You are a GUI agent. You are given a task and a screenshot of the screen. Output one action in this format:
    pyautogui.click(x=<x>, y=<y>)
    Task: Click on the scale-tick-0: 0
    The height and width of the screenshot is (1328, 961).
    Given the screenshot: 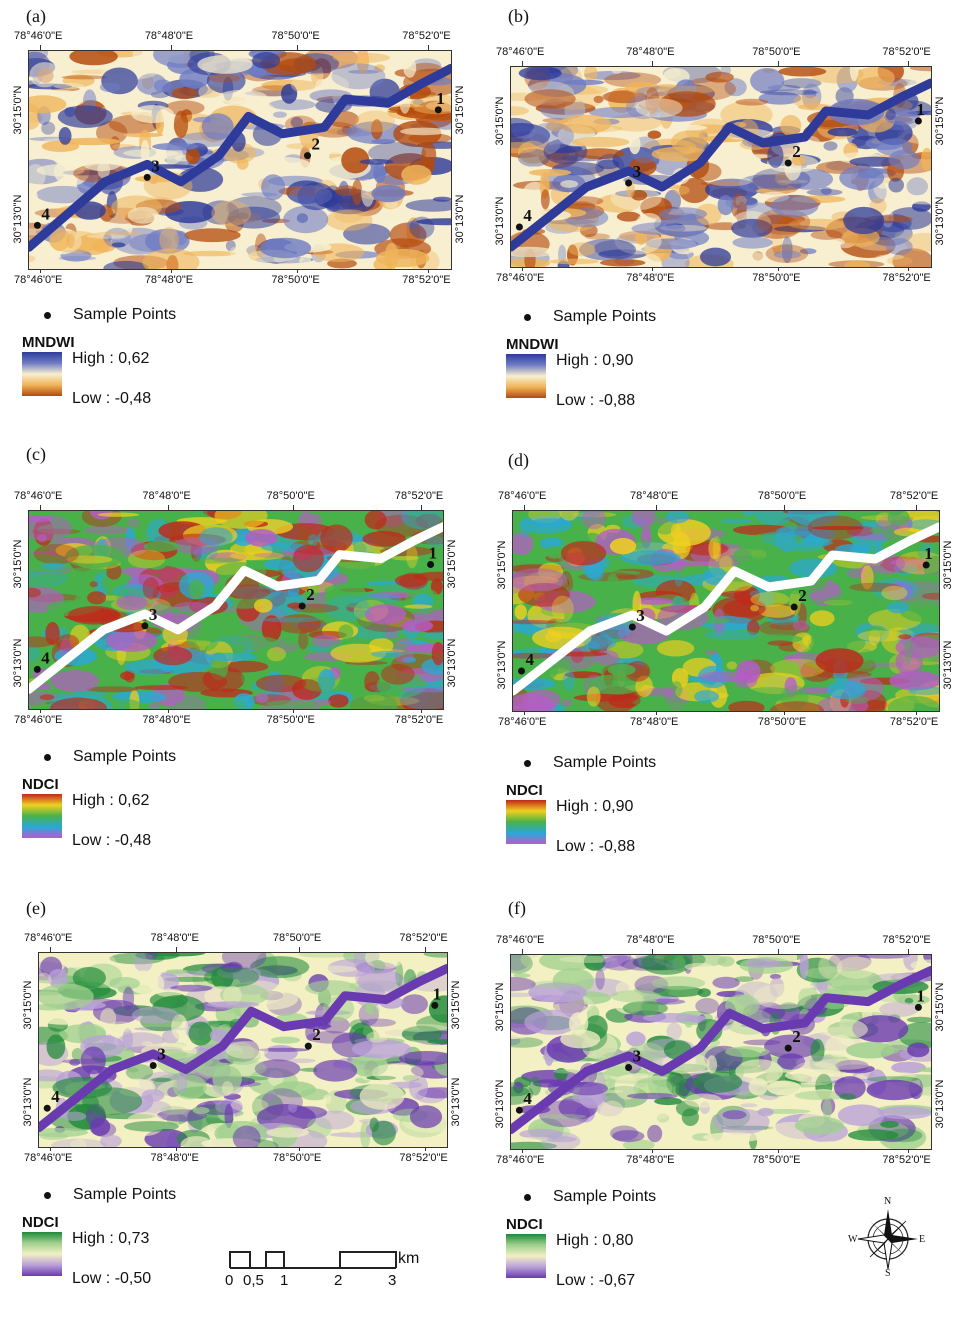 What is the action you would take?
    pyautogui.click(x=229, y=1280)
    